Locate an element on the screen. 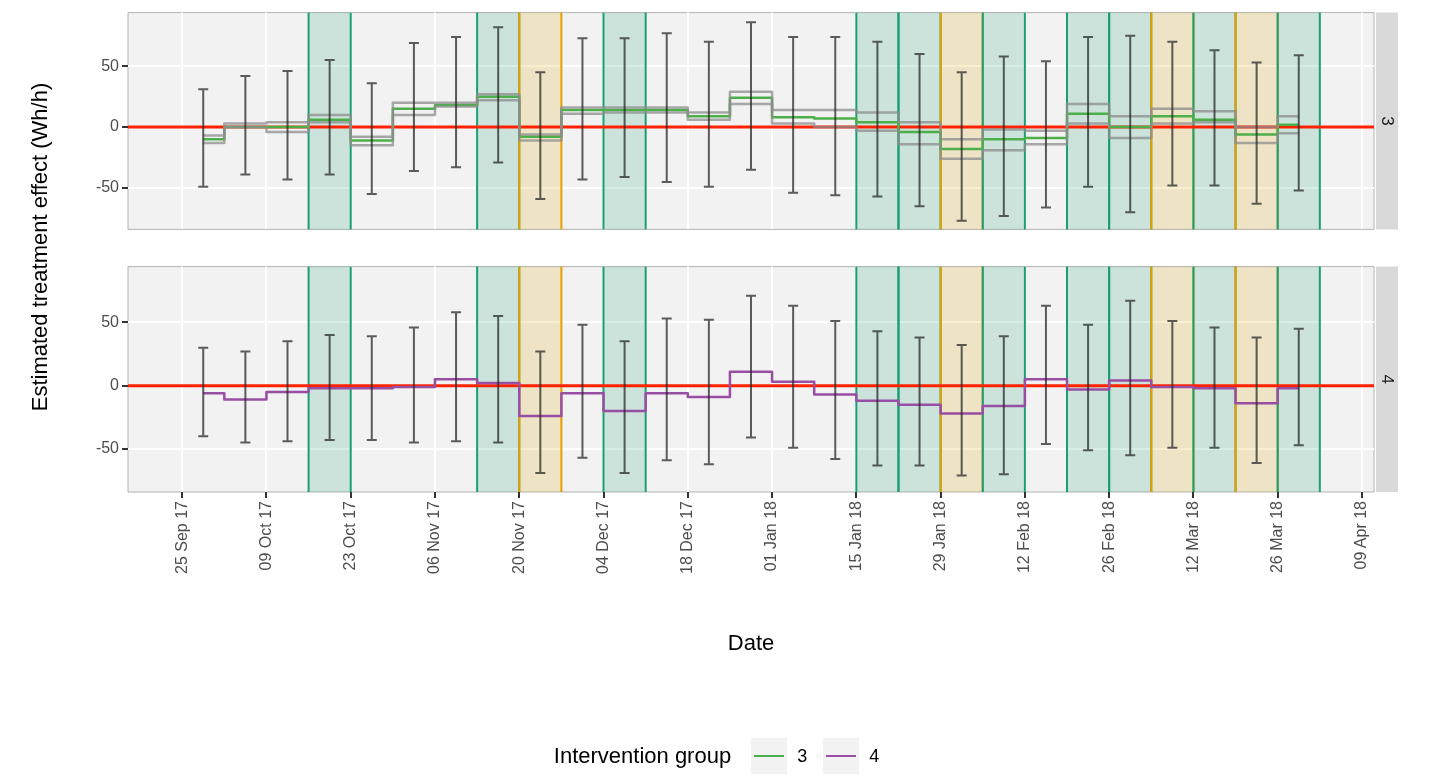 Image resolution: width=1433 pixels, height=776 pixels. x-tick-label: 12 Feb 18 is located at coordinates (1024, 537).